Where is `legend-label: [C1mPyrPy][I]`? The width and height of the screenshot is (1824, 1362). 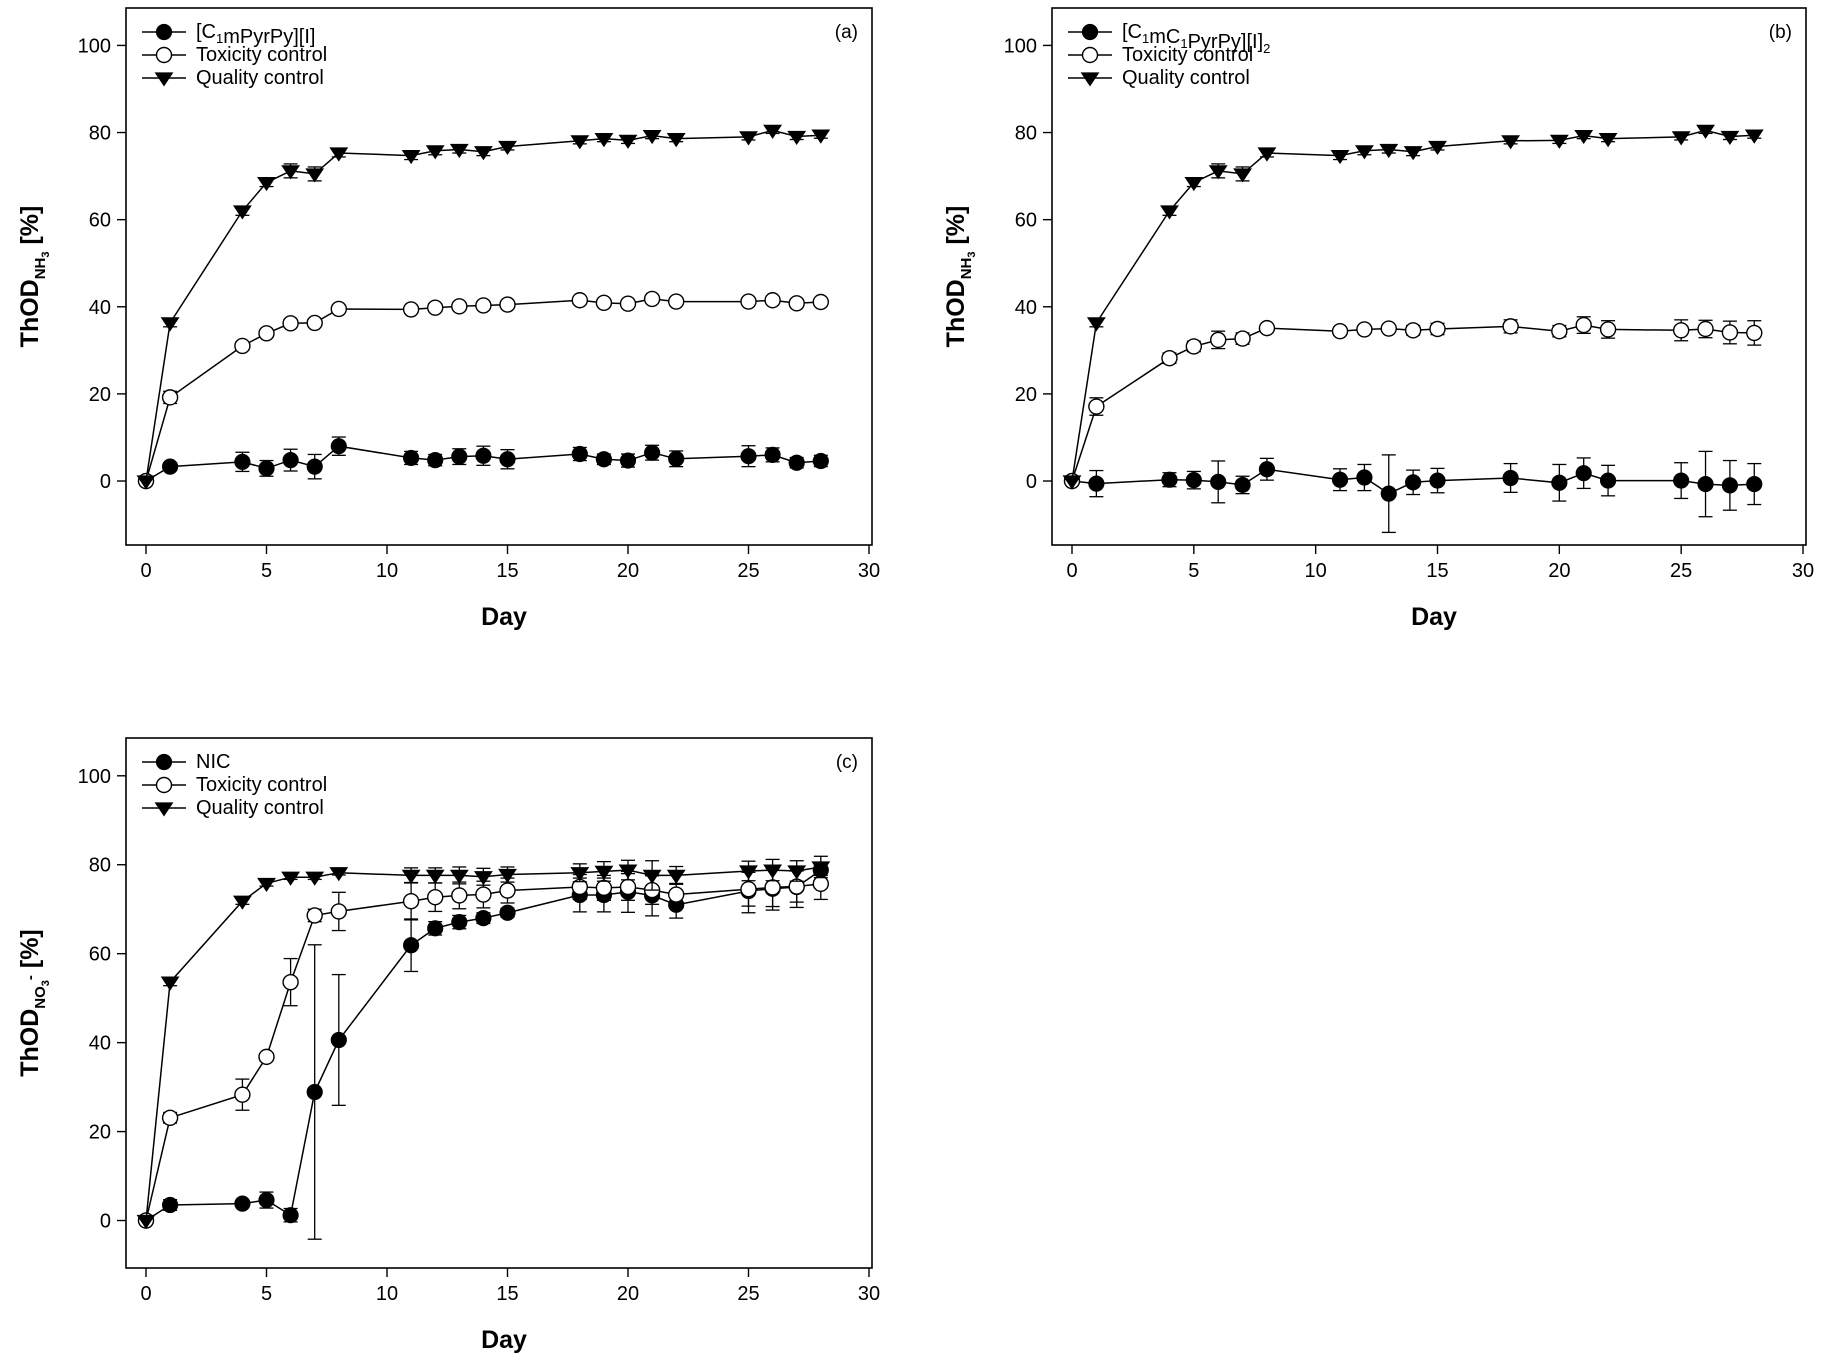 legend-label: [C1mPyrPy][I] is located at coordinates (255, 34).